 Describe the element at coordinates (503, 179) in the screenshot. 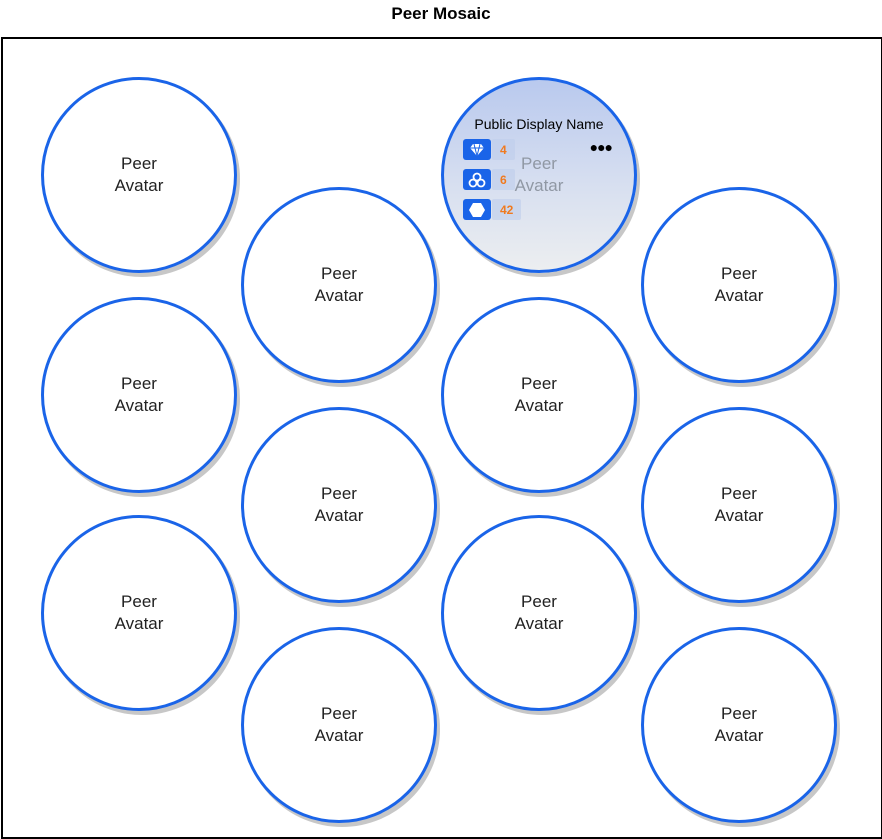

I see `stat-value: 6` at that location.